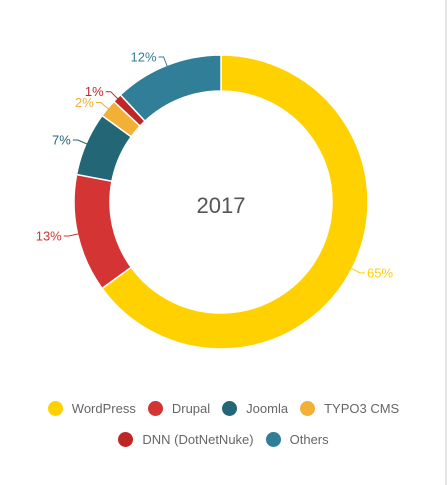  Describe the element at coordinates (102, 106) in the screenshot. I see `leader-line-typo3-cms` at that location.